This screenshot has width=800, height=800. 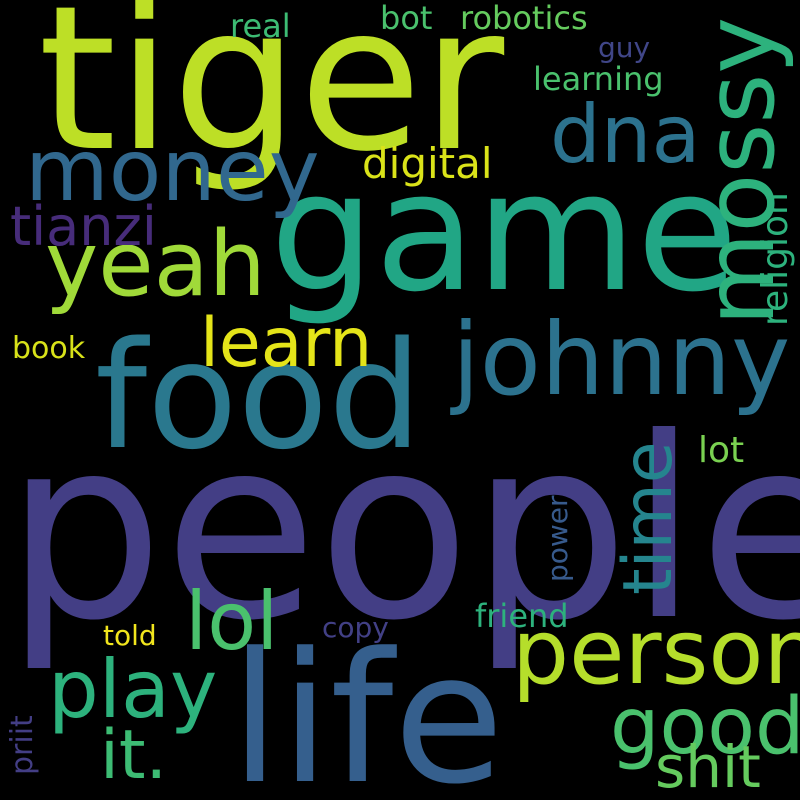 What do you see at coordinates (504, 232) in the screenshot?
I see `word-game: game` at bounding box center [504, 232].